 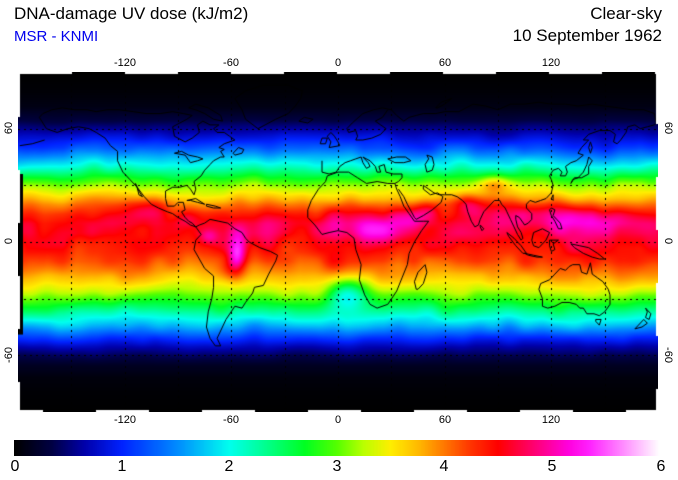 I want to click on lon-tick-label-bottom: 60, so click(x=445, y=420).